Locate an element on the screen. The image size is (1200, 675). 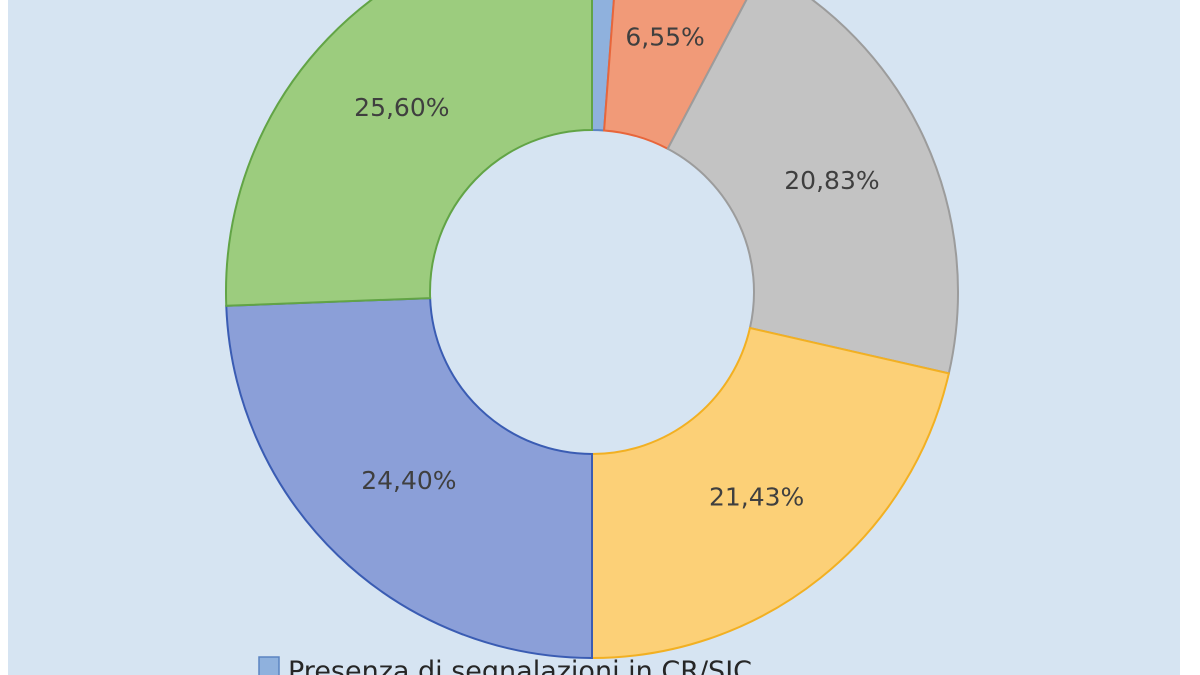
legend: Presenza di segnalazioni in CR/SIC is located at coordinates (505, 665).